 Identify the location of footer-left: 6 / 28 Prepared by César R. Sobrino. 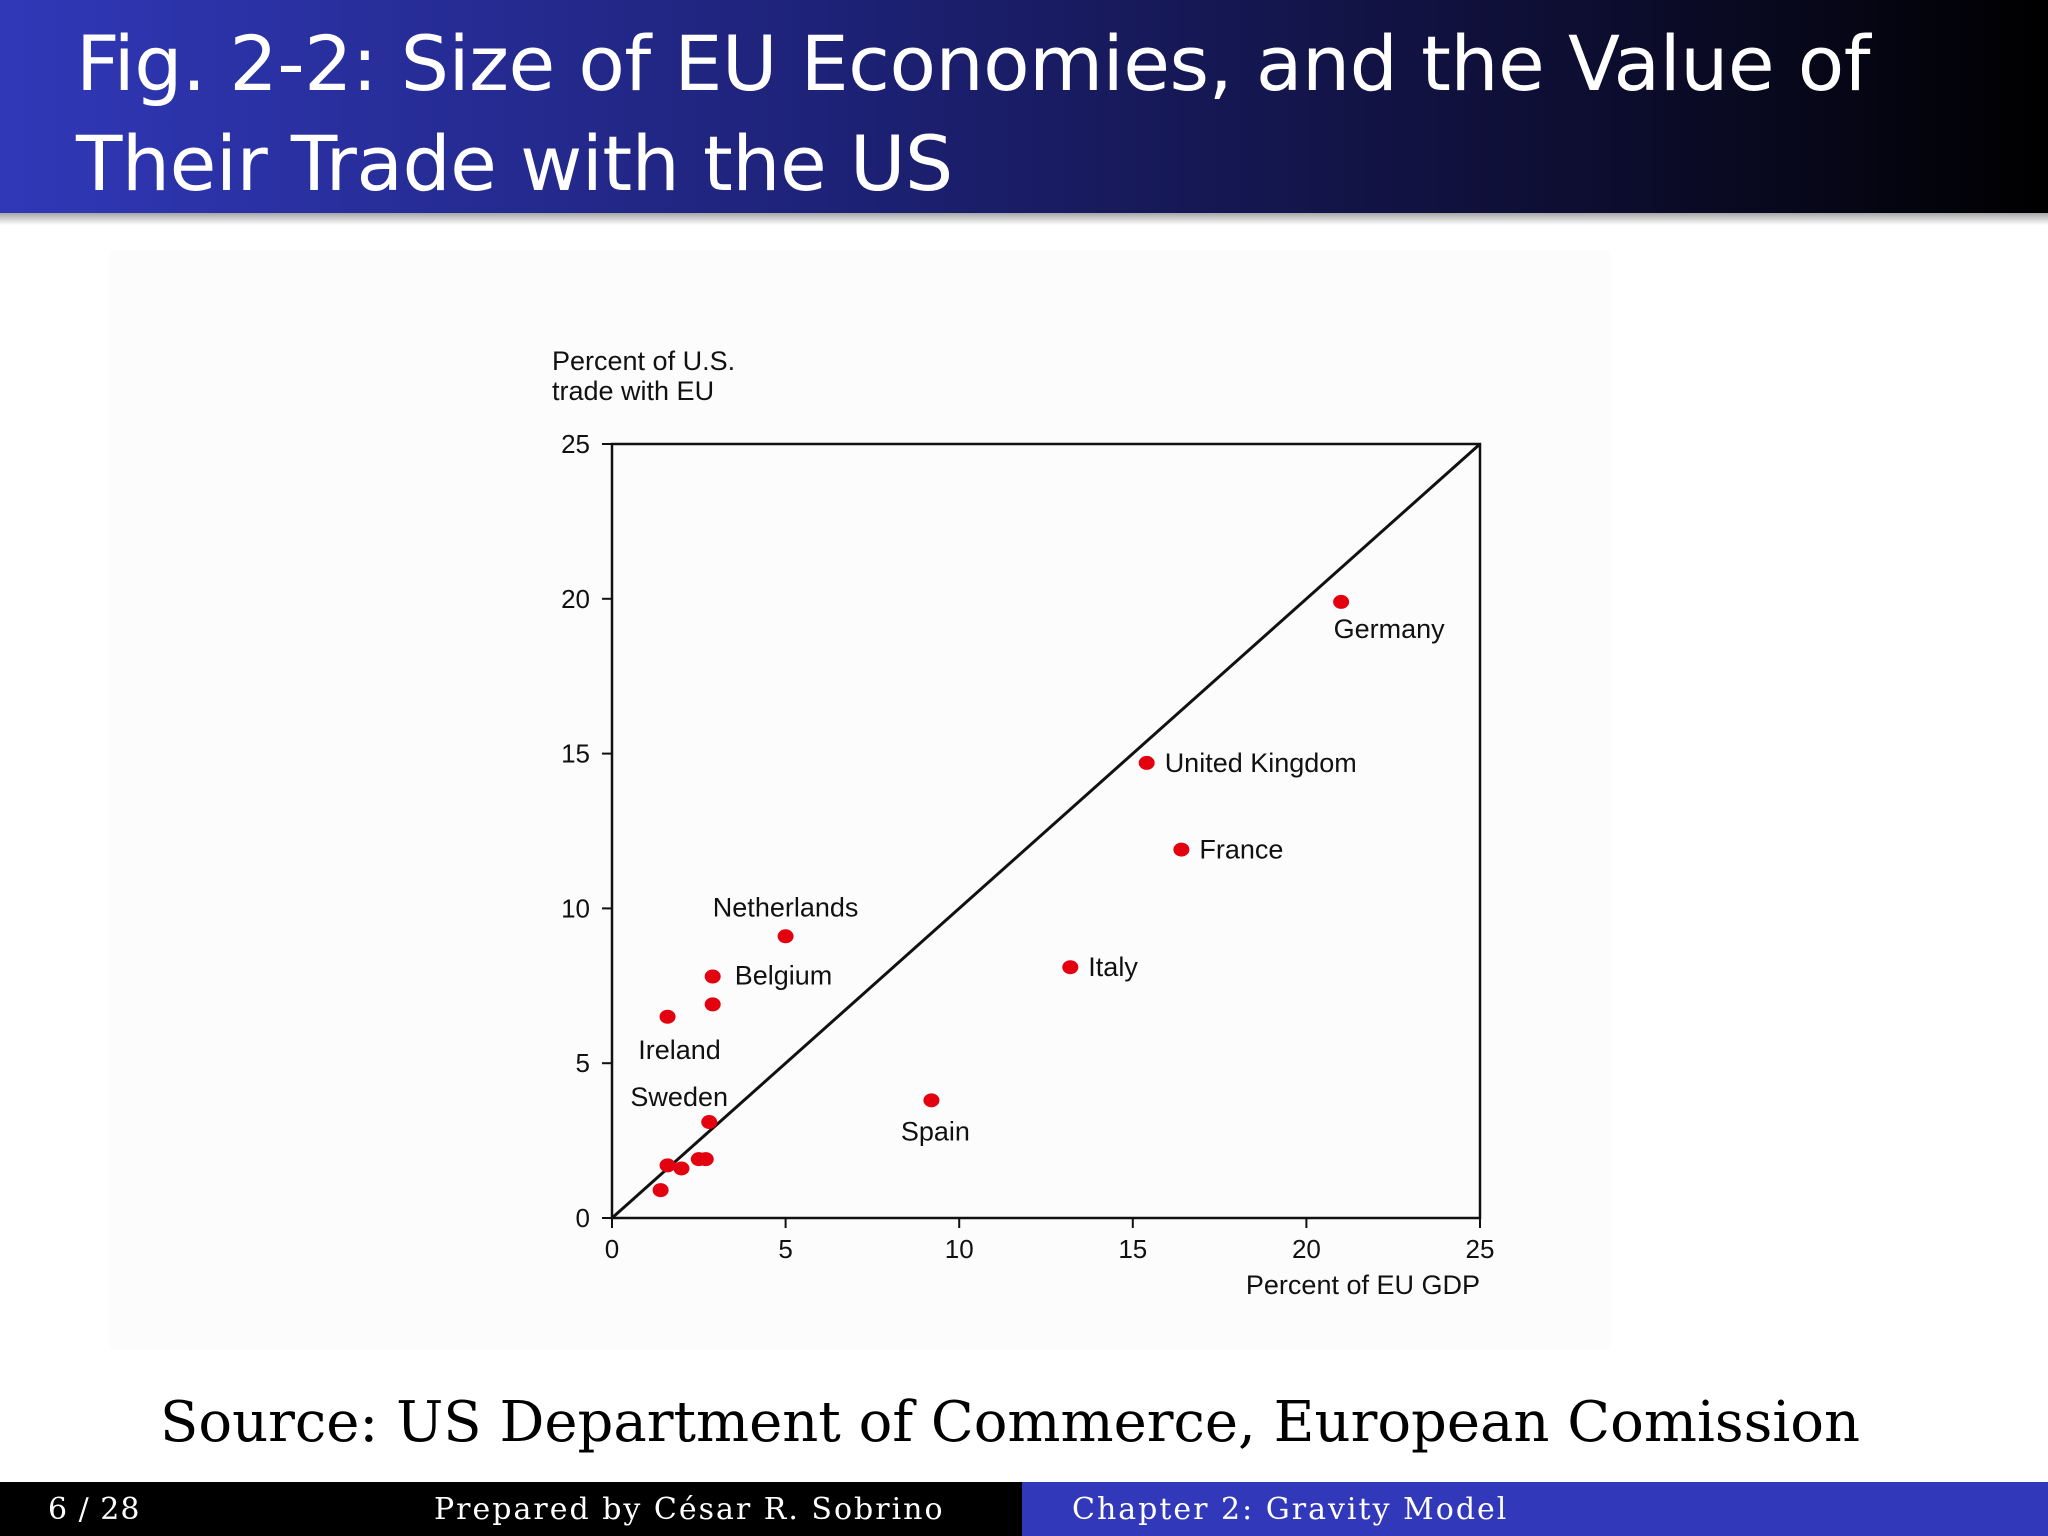
(511, 1509).